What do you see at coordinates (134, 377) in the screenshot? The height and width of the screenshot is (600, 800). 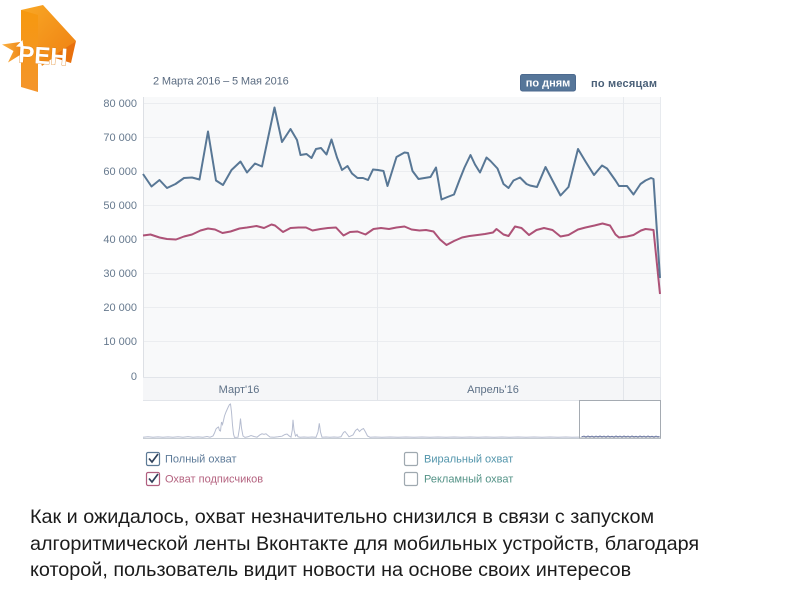 I see `svg-text: 0` at bounding box center [134, 377].